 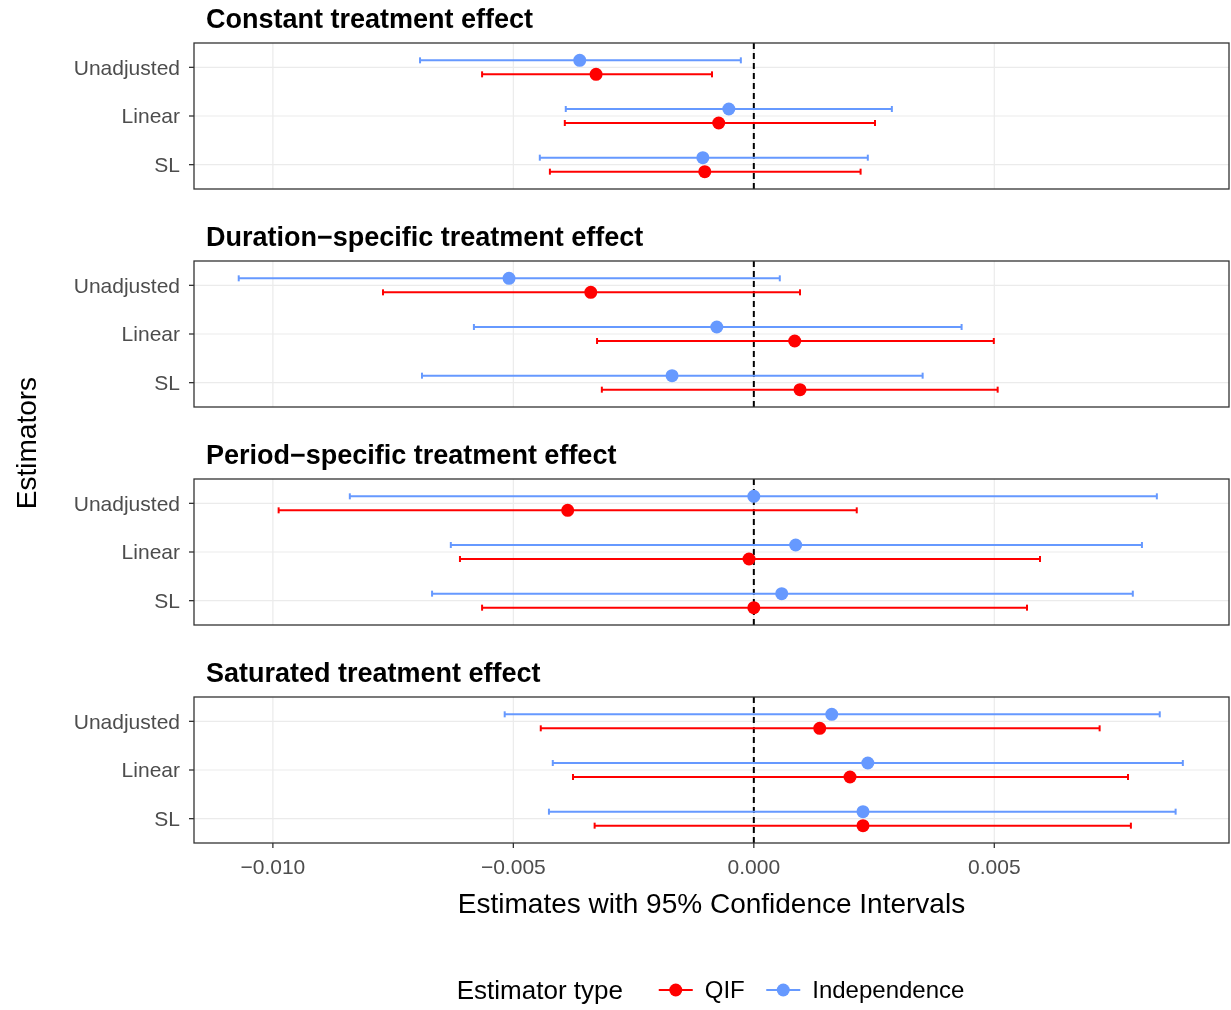 I want to click on chart-title: Period−specific treatment effect, so click(x=411, y=455).